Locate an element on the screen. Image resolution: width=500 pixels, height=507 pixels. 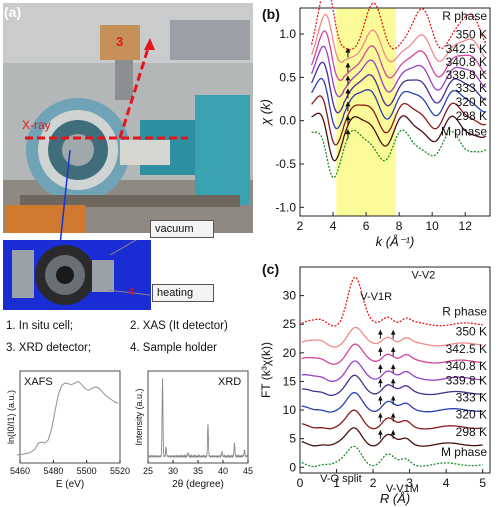
xafs-tick-label: 5460 is located at coordinates (20, 471).